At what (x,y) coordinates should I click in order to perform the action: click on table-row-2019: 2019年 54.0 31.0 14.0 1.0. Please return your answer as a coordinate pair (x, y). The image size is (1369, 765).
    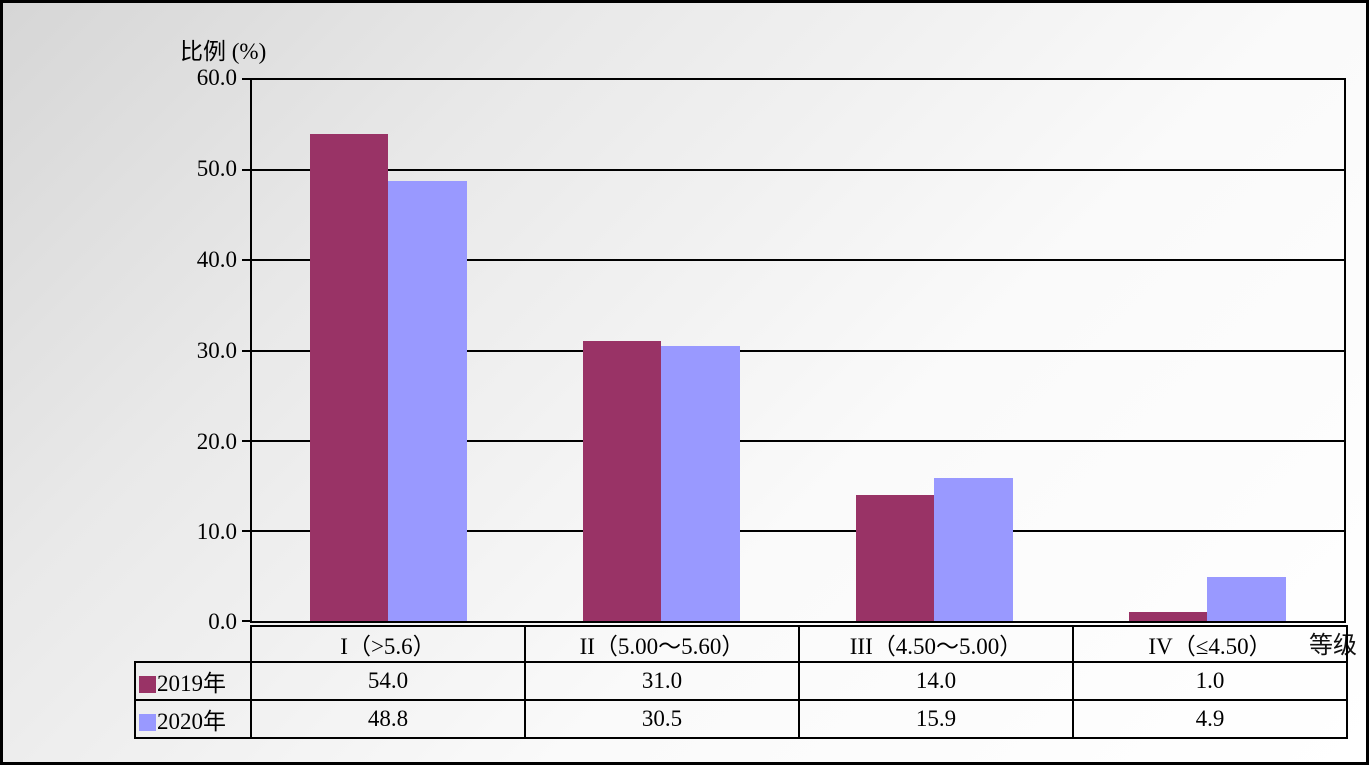
    Looking at the image, I should click on (741, 681).